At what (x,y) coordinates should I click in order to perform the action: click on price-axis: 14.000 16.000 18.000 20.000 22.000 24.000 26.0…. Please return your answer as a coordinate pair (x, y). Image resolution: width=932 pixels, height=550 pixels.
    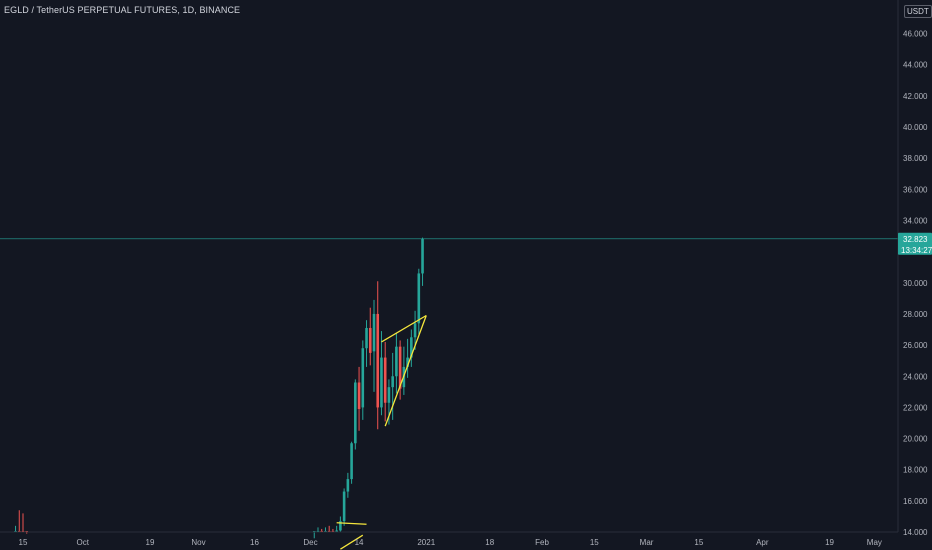
    Looking at the image, I should click on (912, 268).